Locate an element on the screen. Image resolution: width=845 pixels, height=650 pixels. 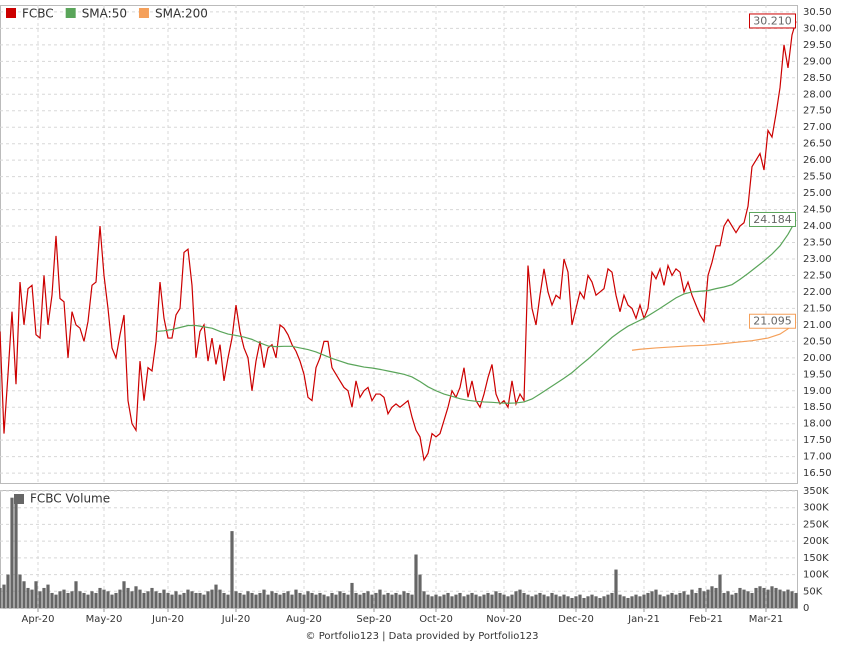
y-tick-label: 150K is located at coordinates (816, 558).